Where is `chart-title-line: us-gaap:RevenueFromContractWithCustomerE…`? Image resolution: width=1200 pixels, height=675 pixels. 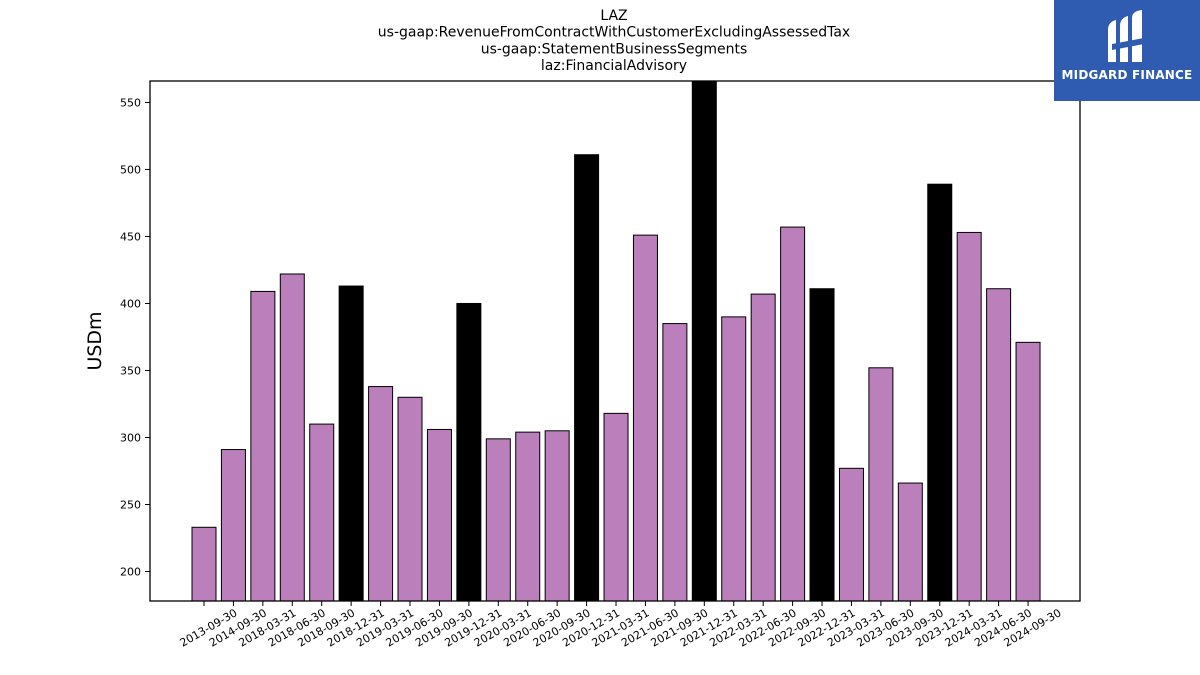 chart-title-line: us-gaap:RevenueFromContractWithCustomerE… is located at coordinates (614, 33).